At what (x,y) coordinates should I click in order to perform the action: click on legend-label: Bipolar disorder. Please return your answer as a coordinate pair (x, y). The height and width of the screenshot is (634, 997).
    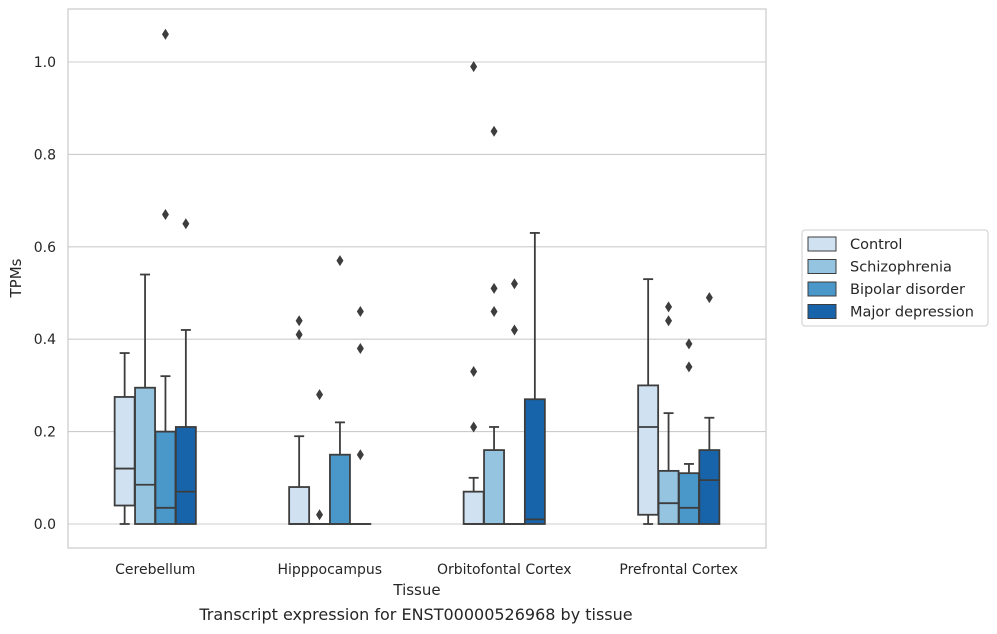
    Looking at the image, I should click on (907, 290).